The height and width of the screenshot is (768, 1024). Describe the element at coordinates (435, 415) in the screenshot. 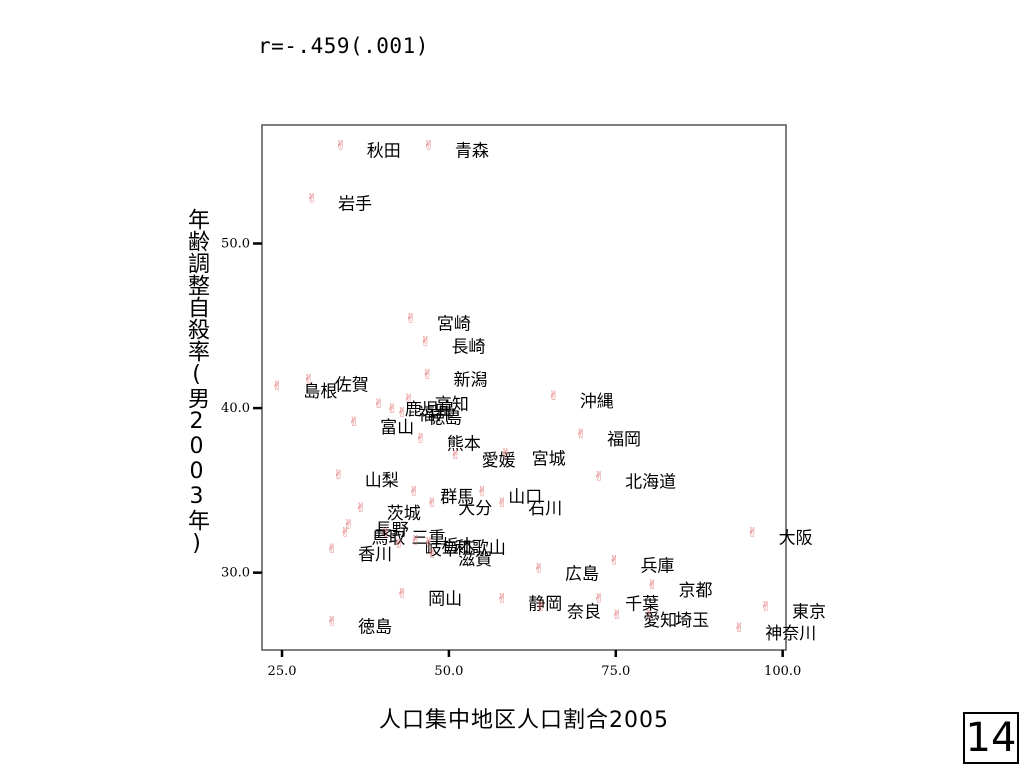

I see `point-label: 福井` at that location.